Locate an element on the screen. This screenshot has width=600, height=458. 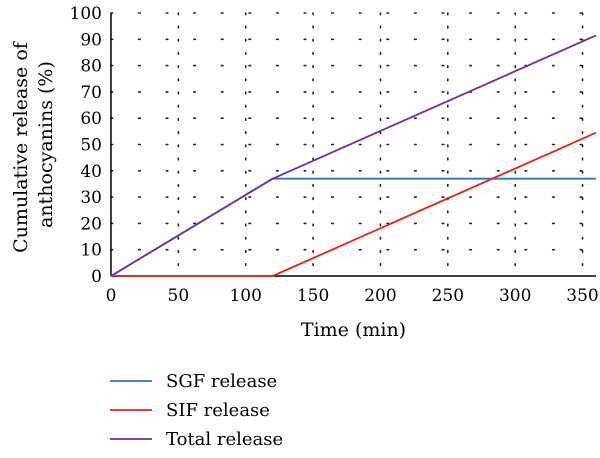
x-tick-label: 150 is located at coordinates (313, 296).